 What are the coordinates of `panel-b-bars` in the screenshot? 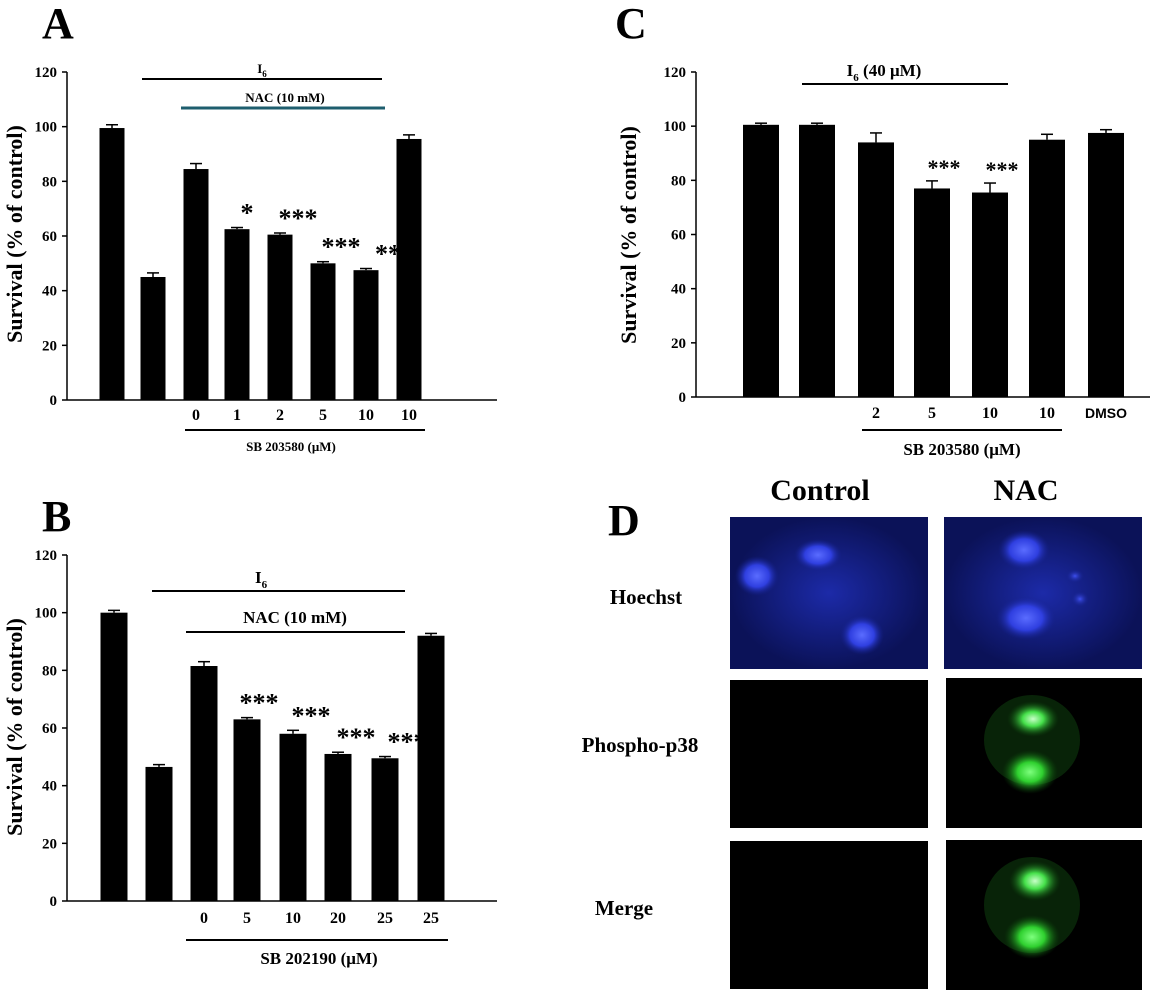 It's located at (272, 755).